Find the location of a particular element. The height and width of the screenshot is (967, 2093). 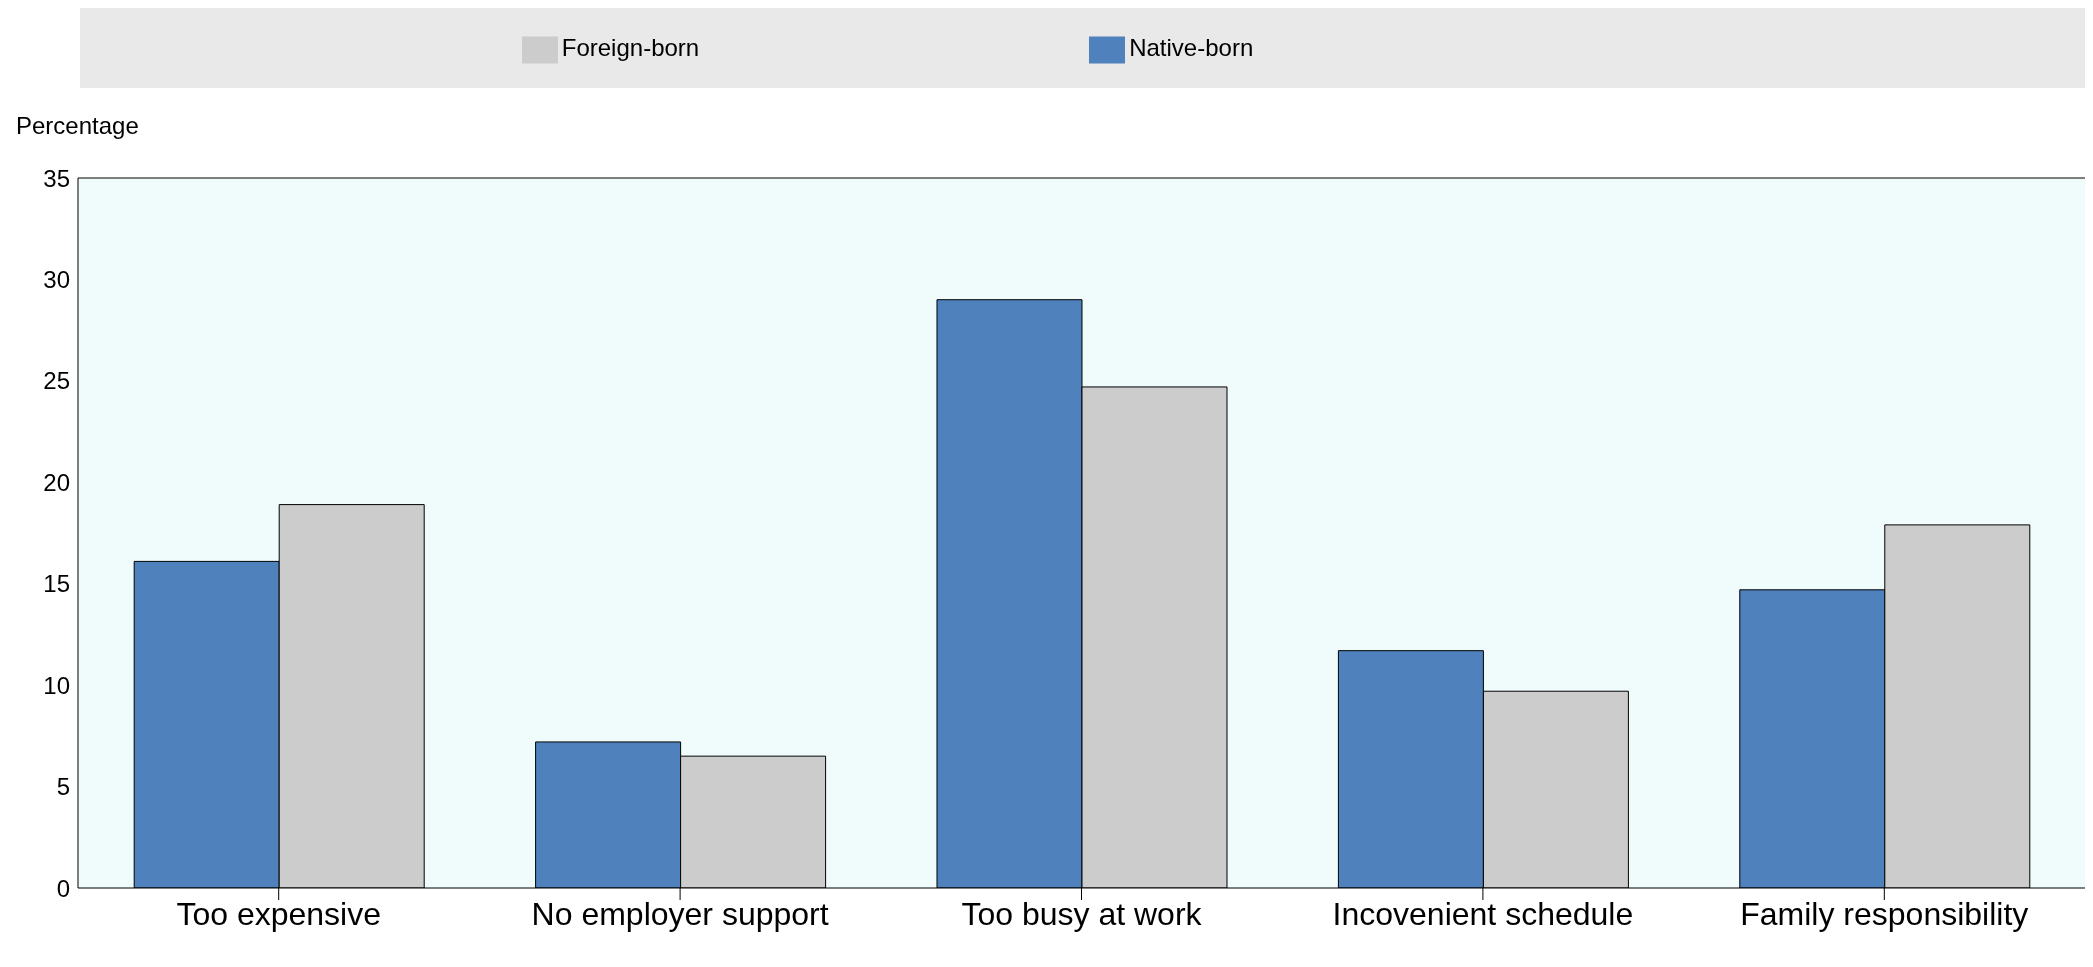

legend-label: Foreign-born is located at coordinates (630, 47).